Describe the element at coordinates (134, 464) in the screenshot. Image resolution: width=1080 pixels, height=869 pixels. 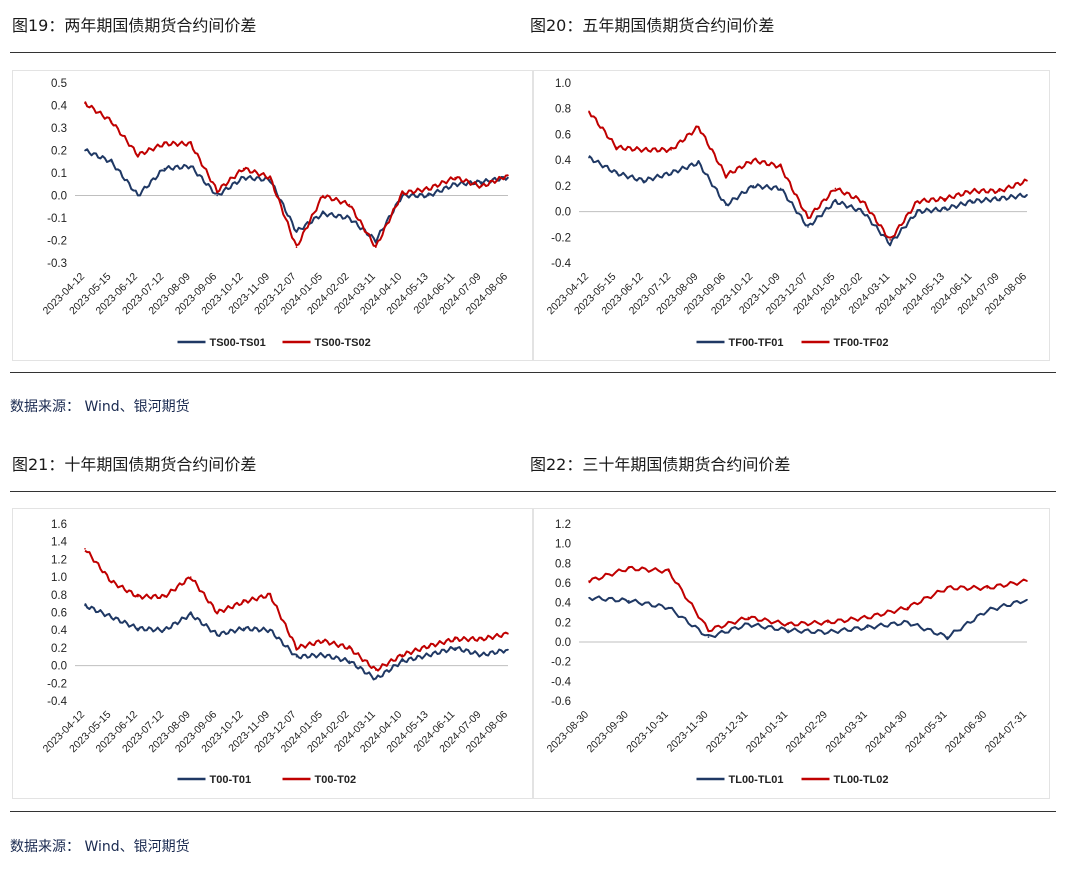
I see `figure-21-title: 图21：十年期国债期货合约间价差` at that location.